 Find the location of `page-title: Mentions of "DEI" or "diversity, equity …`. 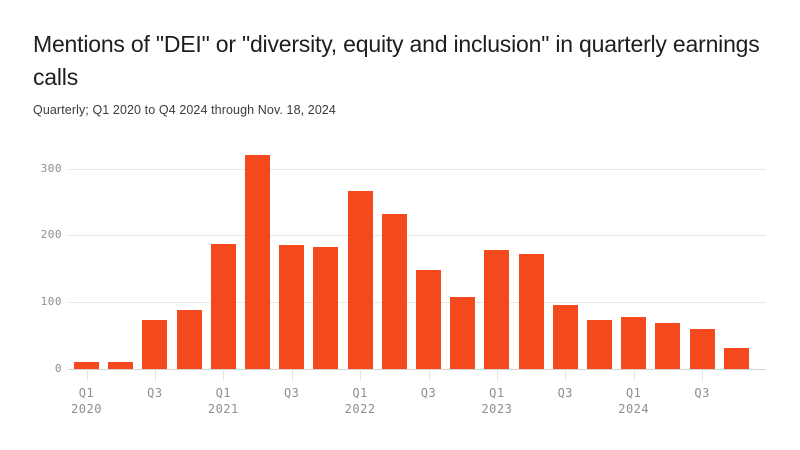

page-title: Mentions of "DEI" or "diversity, equity … is located at coordinates (396, 60).